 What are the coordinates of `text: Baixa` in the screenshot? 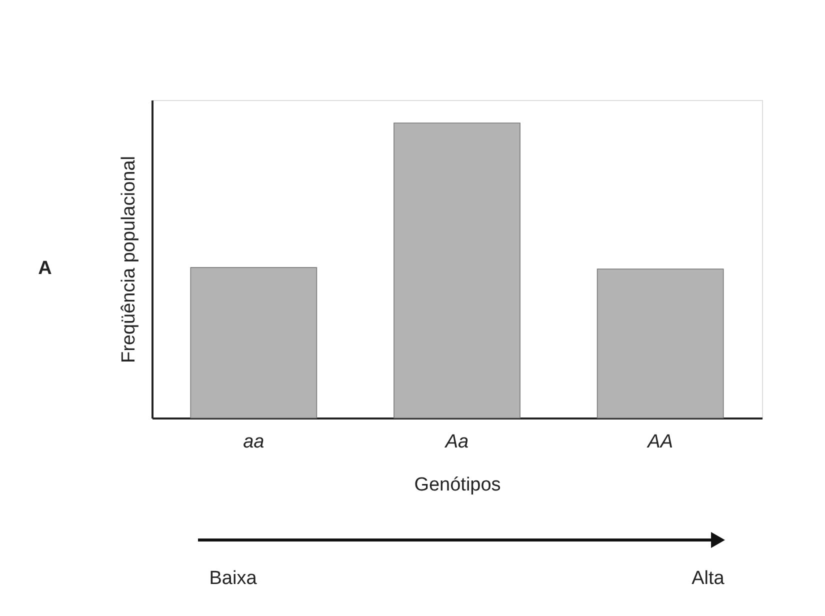 It's located at (233, 578).